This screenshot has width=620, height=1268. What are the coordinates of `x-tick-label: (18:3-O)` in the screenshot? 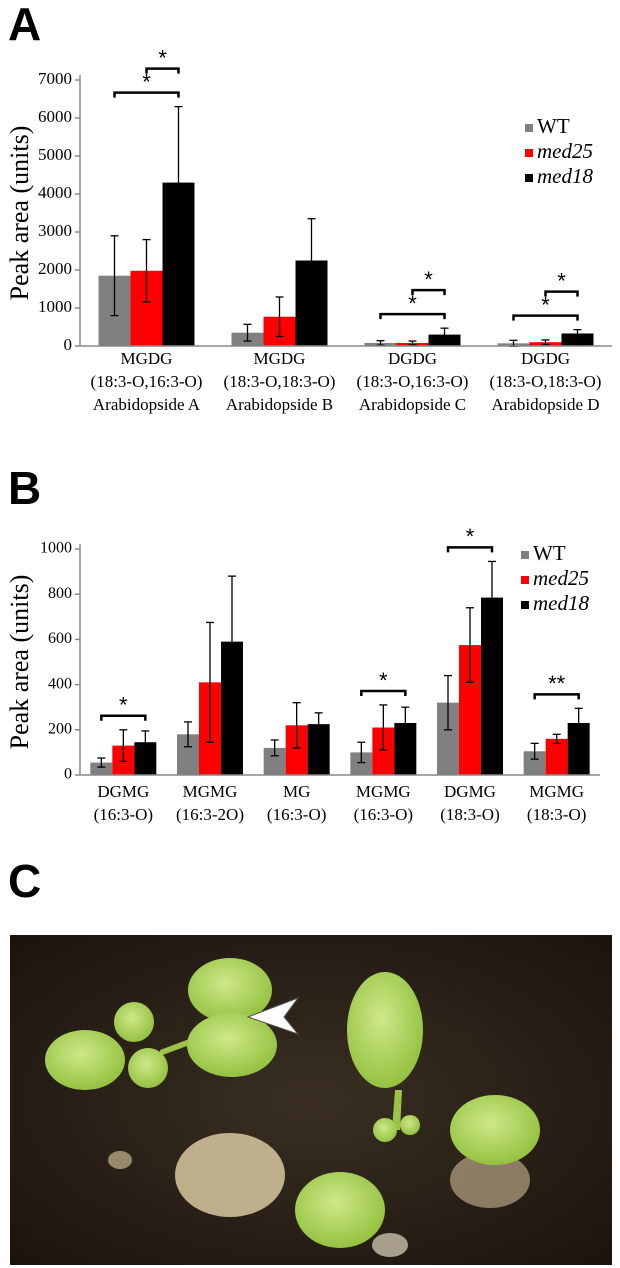 It's located at (556, 814).